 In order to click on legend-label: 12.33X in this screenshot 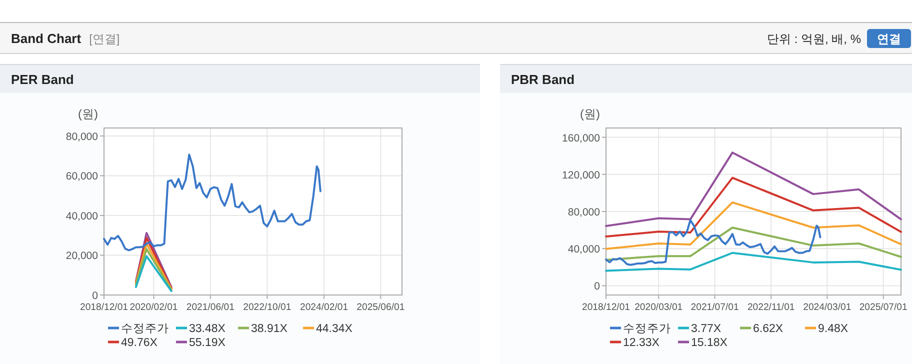, I will do `click(641, 343)`.